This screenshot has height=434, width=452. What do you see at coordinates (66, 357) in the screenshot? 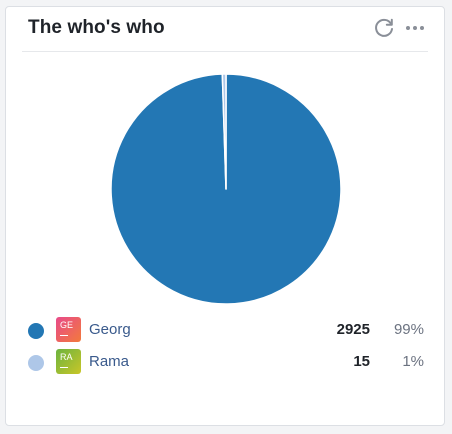
I see `avatar-initials: RA` at bounding box center [66, 357].